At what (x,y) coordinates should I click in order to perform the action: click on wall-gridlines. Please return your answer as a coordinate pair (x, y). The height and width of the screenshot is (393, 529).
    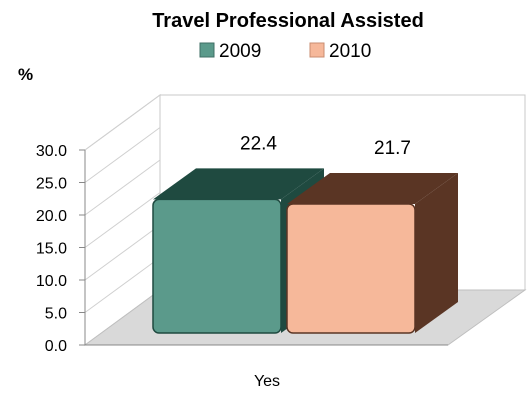
    Looking at the image, I should click on (122, 203).